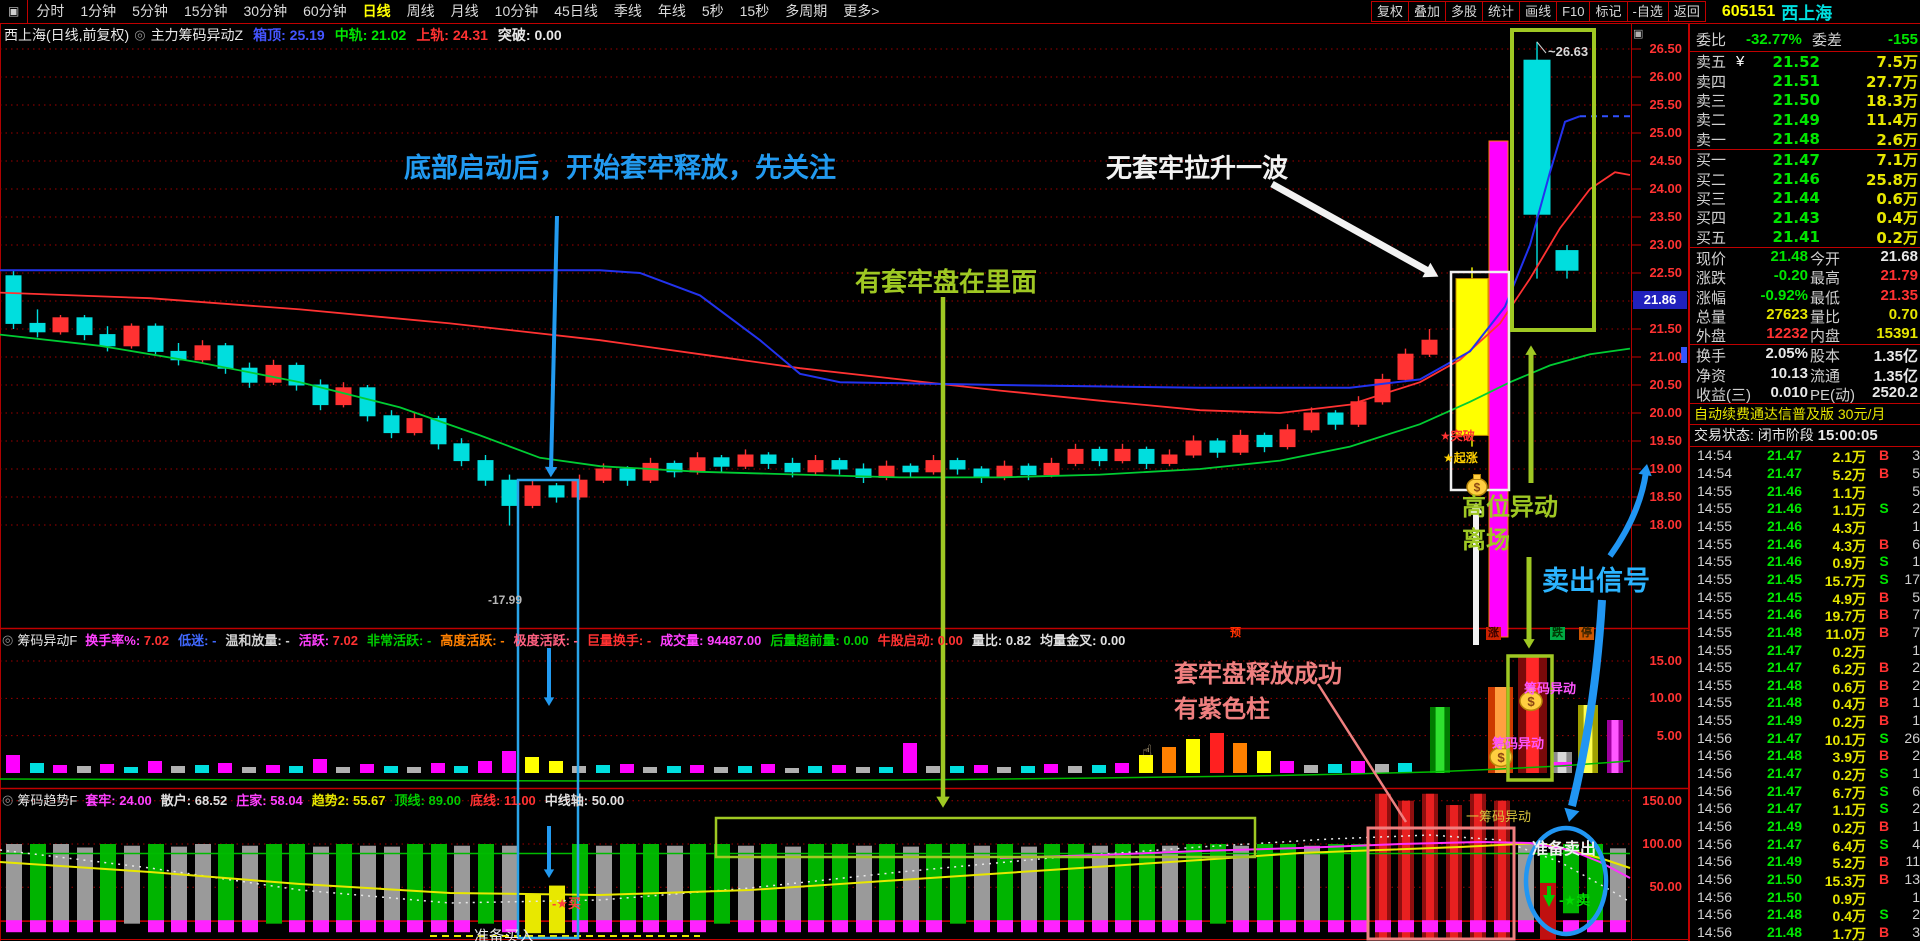 The width and height of the screenshot is (1920, 941). I want to click on tick-row: 14:55 21.49 0.2万 B 1, so click(1808, 721).